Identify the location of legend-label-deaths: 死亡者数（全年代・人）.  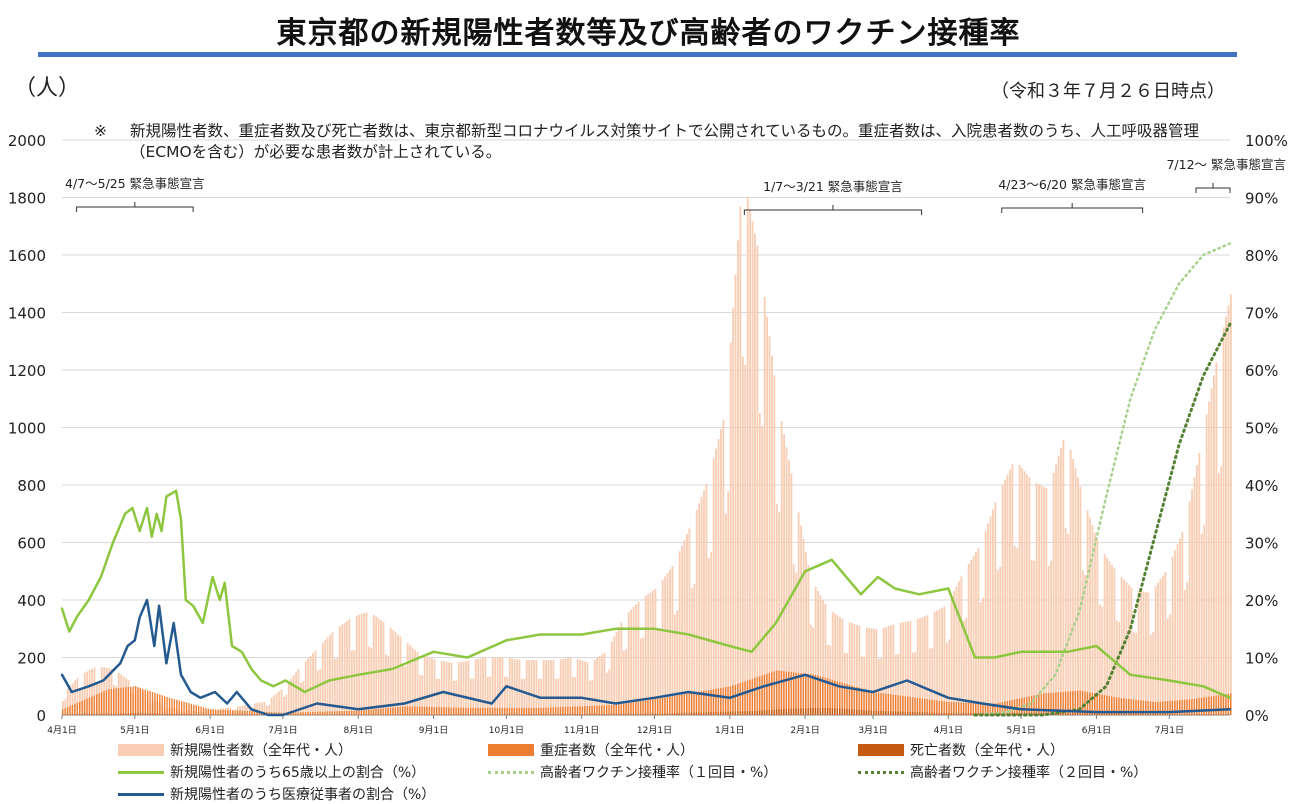
(987, 751).